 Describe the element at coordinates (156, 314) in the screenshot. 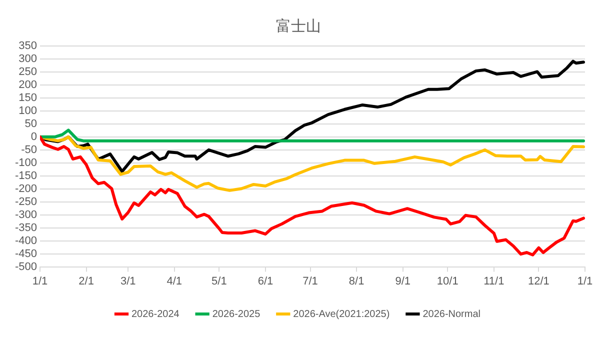

I see `legend-label: 2026-2024` at that location.